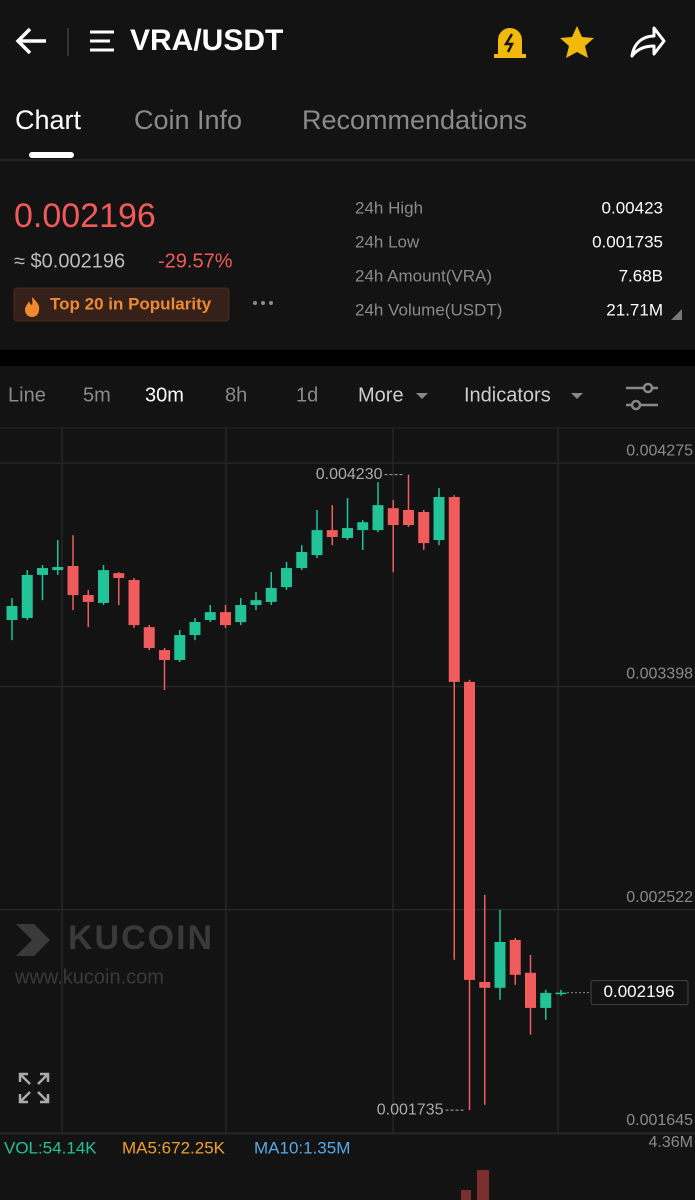 This screenshot has height=1200, width=695. What do you see at coordinates (659, 897) in the screenshot?
I see `y-tick-label: 0.002522` at bounding box center [659, 897].